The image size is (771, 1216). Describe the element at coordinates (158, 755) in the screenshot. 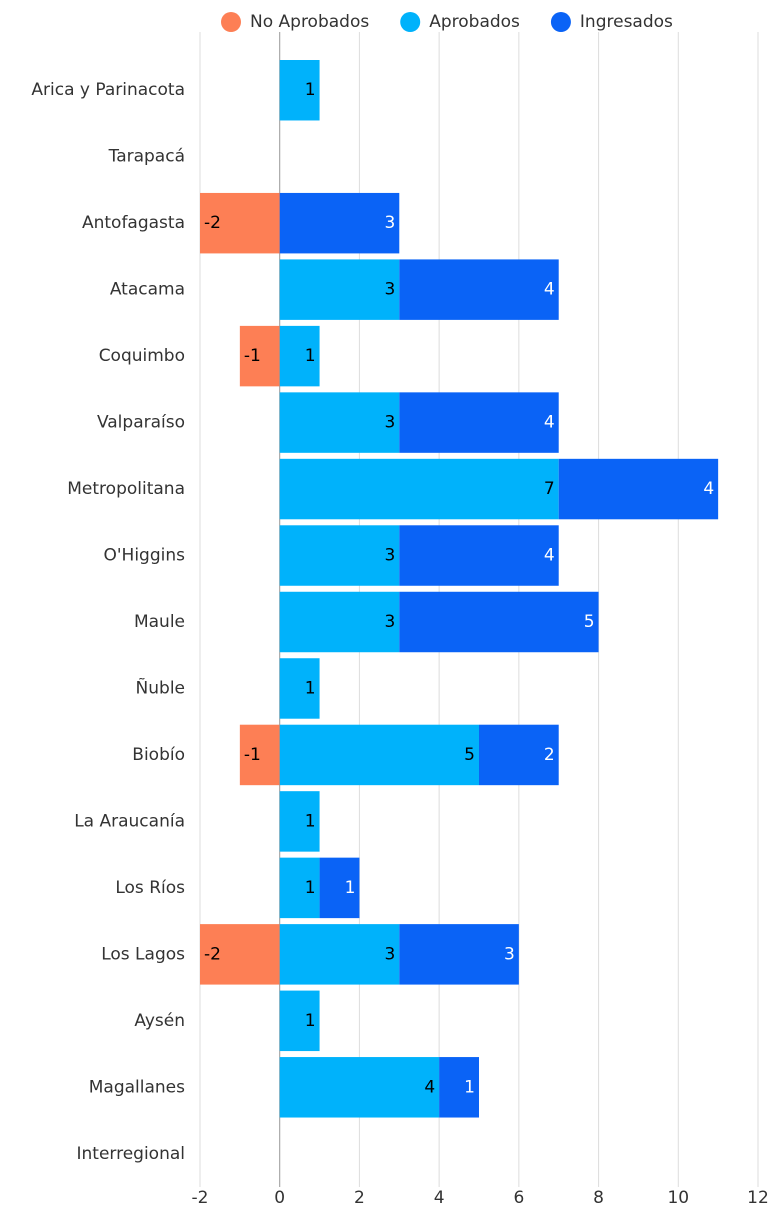

I see `y-tick-label: Biobío` at that location.